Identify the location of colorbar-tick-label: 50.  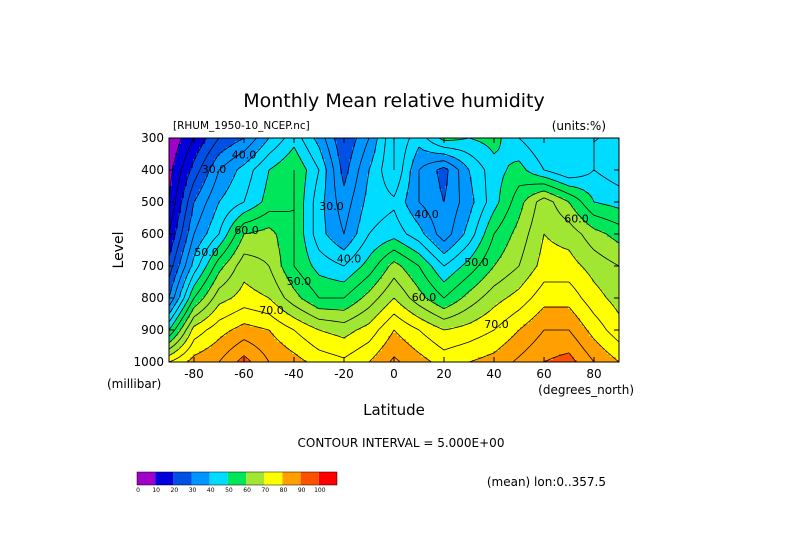
(229, 490).